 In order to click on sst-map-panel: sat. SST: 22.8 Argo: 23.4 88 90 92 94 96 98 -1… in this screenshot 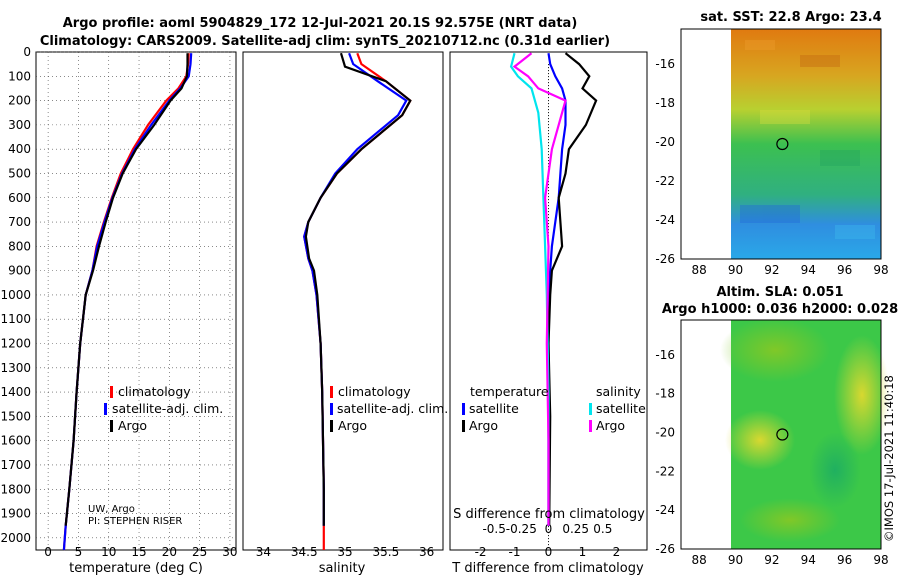, I will do `click(771, 143)`.